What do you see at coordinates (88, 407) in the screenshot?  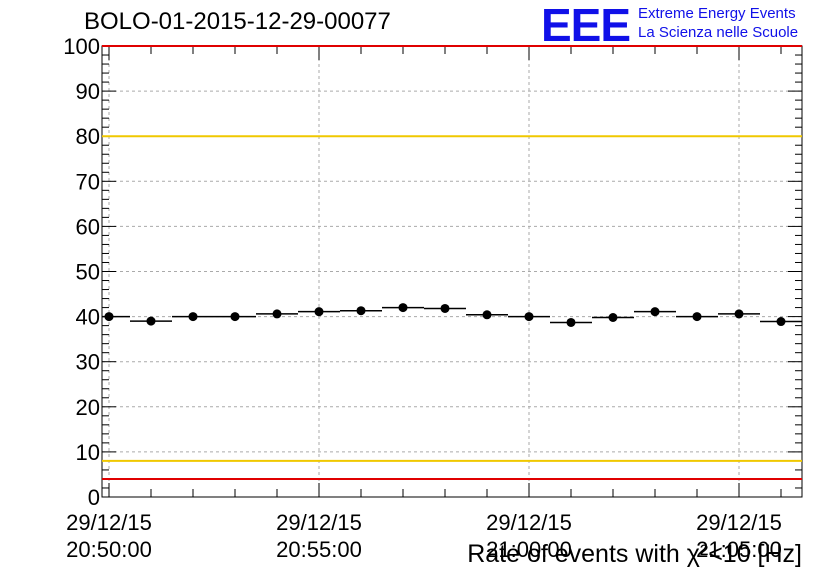 I see `y-tick-label: 20` at bounding box center [88, 407].